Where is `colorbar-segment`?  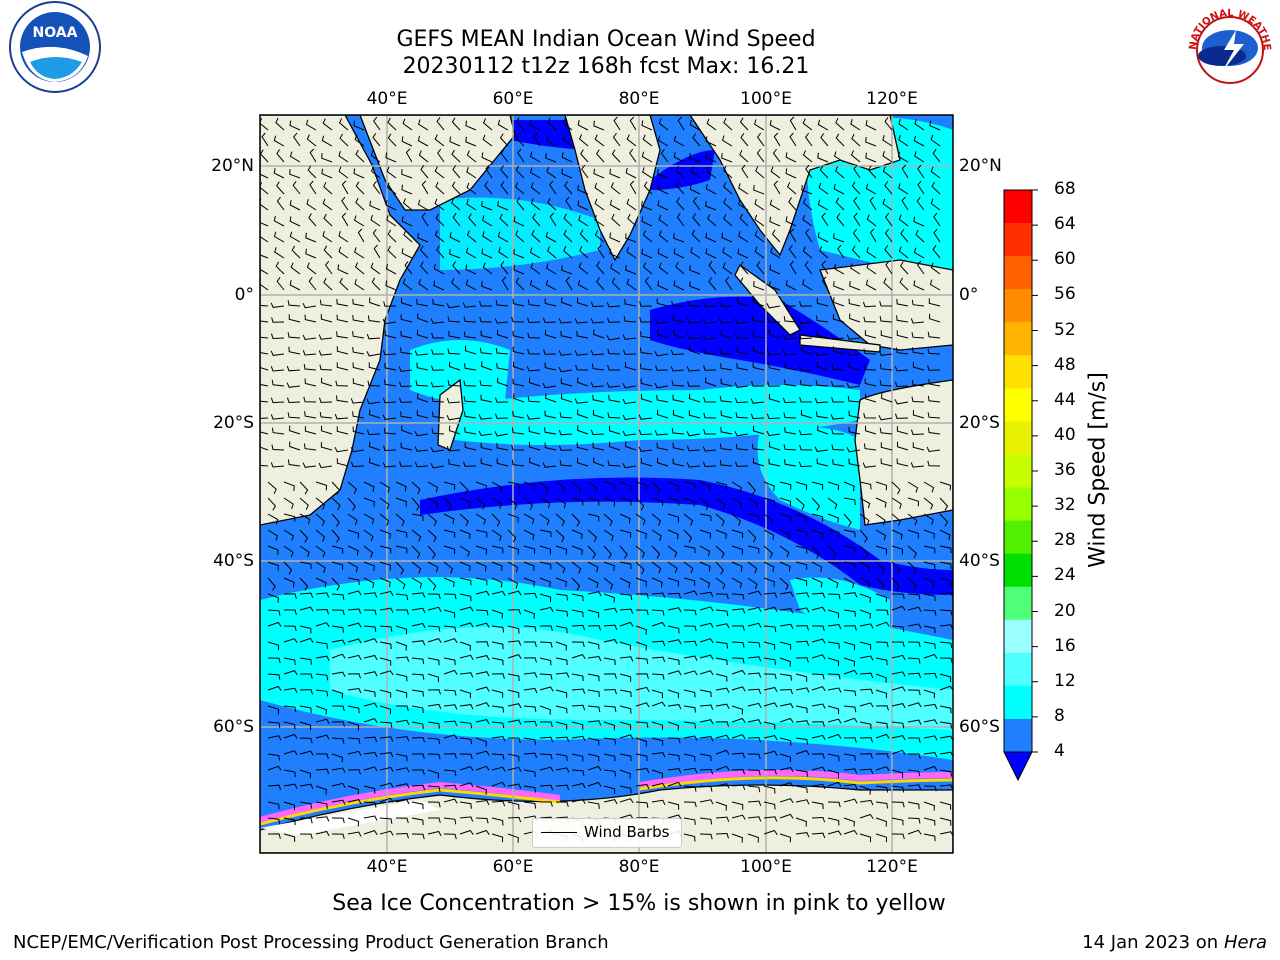
colorbar-segment is located at coordinates (1018, 339).